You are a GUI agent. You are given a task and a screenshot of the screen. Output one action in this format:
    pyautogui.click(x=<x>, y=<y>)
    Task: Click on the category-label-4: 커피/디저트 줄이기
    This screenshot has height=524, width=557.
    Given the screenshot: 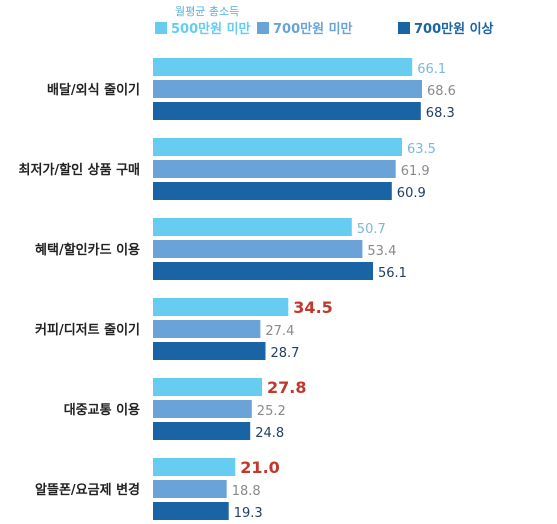 What is the action you would take?
    pyautogui.click(x=87, y=330)
    